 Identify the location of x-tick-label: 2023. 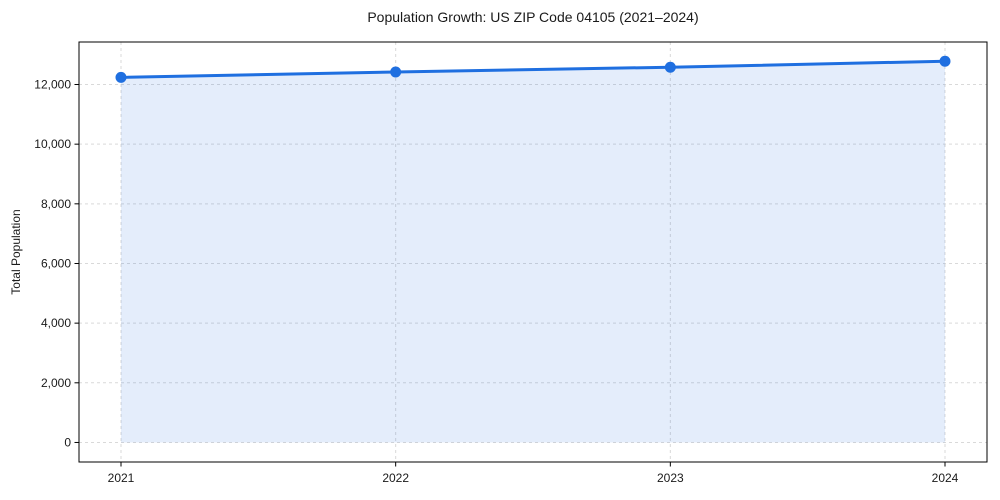
(670, 478).